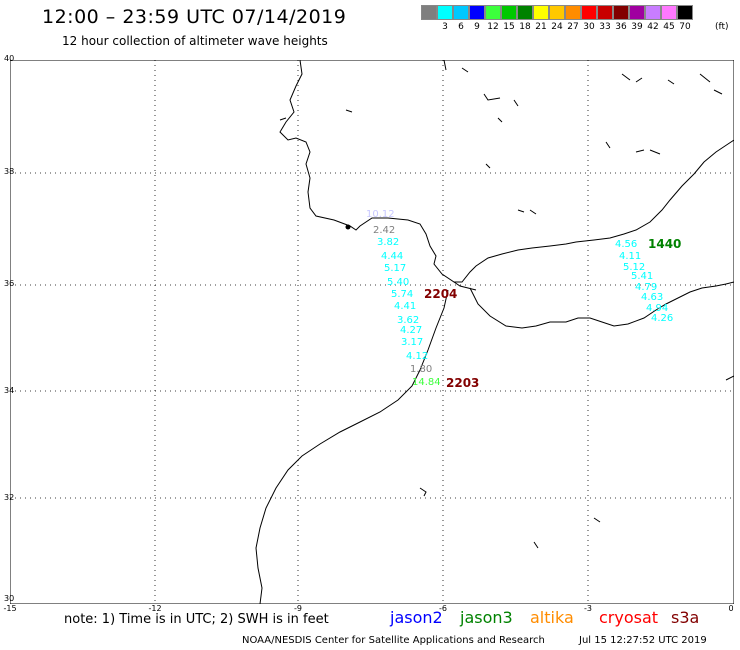 The width and height of the screenshot is (740, 650). Describe the element at coordinates (653, 27) in the screenshot. I see `scale-label: 42` at that location.